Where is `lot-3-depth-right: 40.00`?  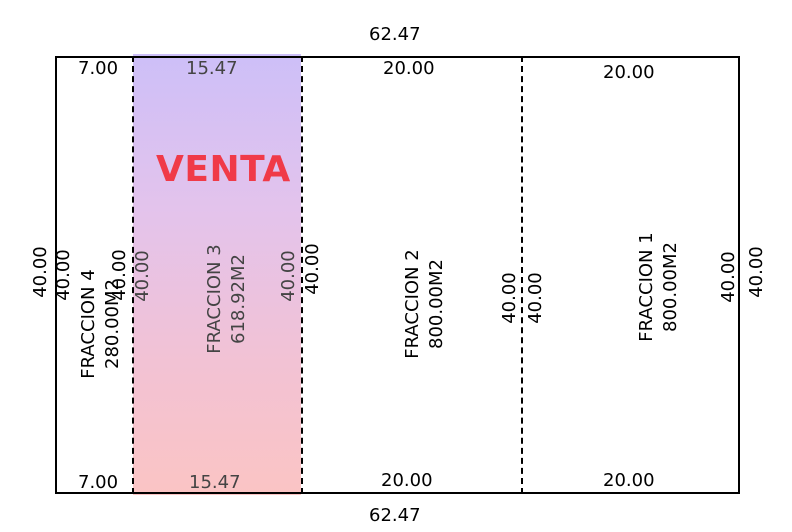 lot-3-depth-right: 40.00 is located at coordinates (288, 276).